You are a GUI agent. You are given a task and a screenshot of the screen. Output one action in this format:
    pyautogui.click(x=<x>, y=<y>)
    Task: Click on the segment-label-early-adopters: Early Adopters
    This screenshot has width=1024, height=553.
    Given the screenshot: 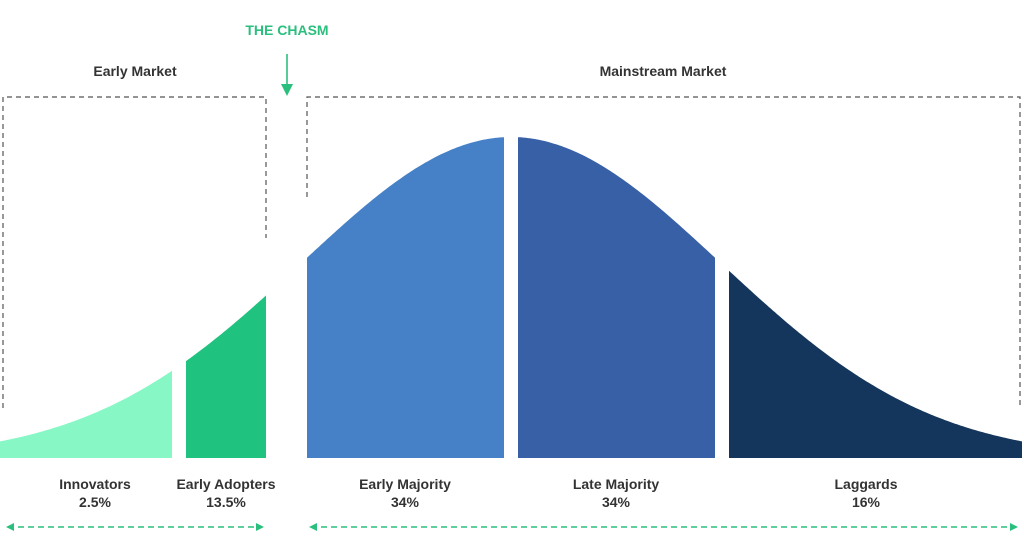 What is the action you would take?
    pyautogui.click(x=225, y=484)
    